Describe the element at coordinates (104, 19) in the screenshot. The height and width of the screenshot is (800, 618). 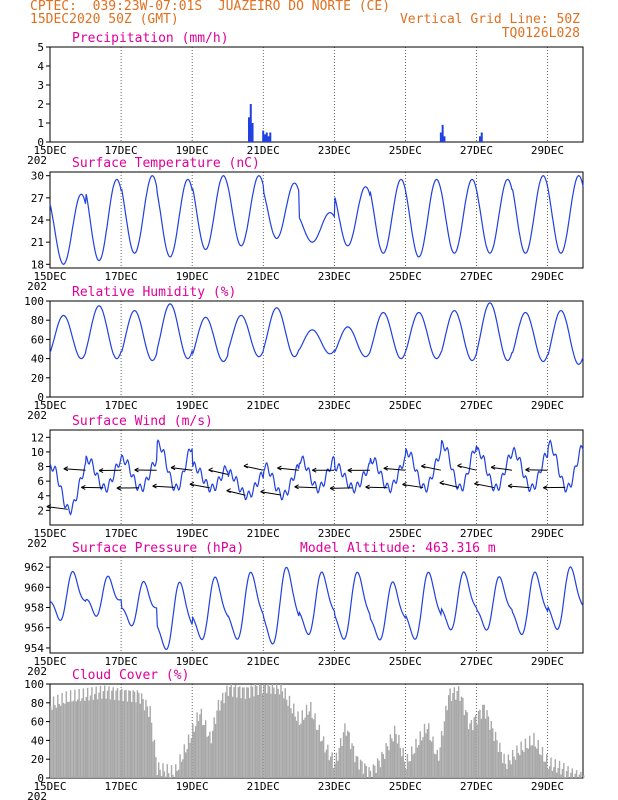
I see `header-date: 15DEC2020 50Z (GMT)` at that location.